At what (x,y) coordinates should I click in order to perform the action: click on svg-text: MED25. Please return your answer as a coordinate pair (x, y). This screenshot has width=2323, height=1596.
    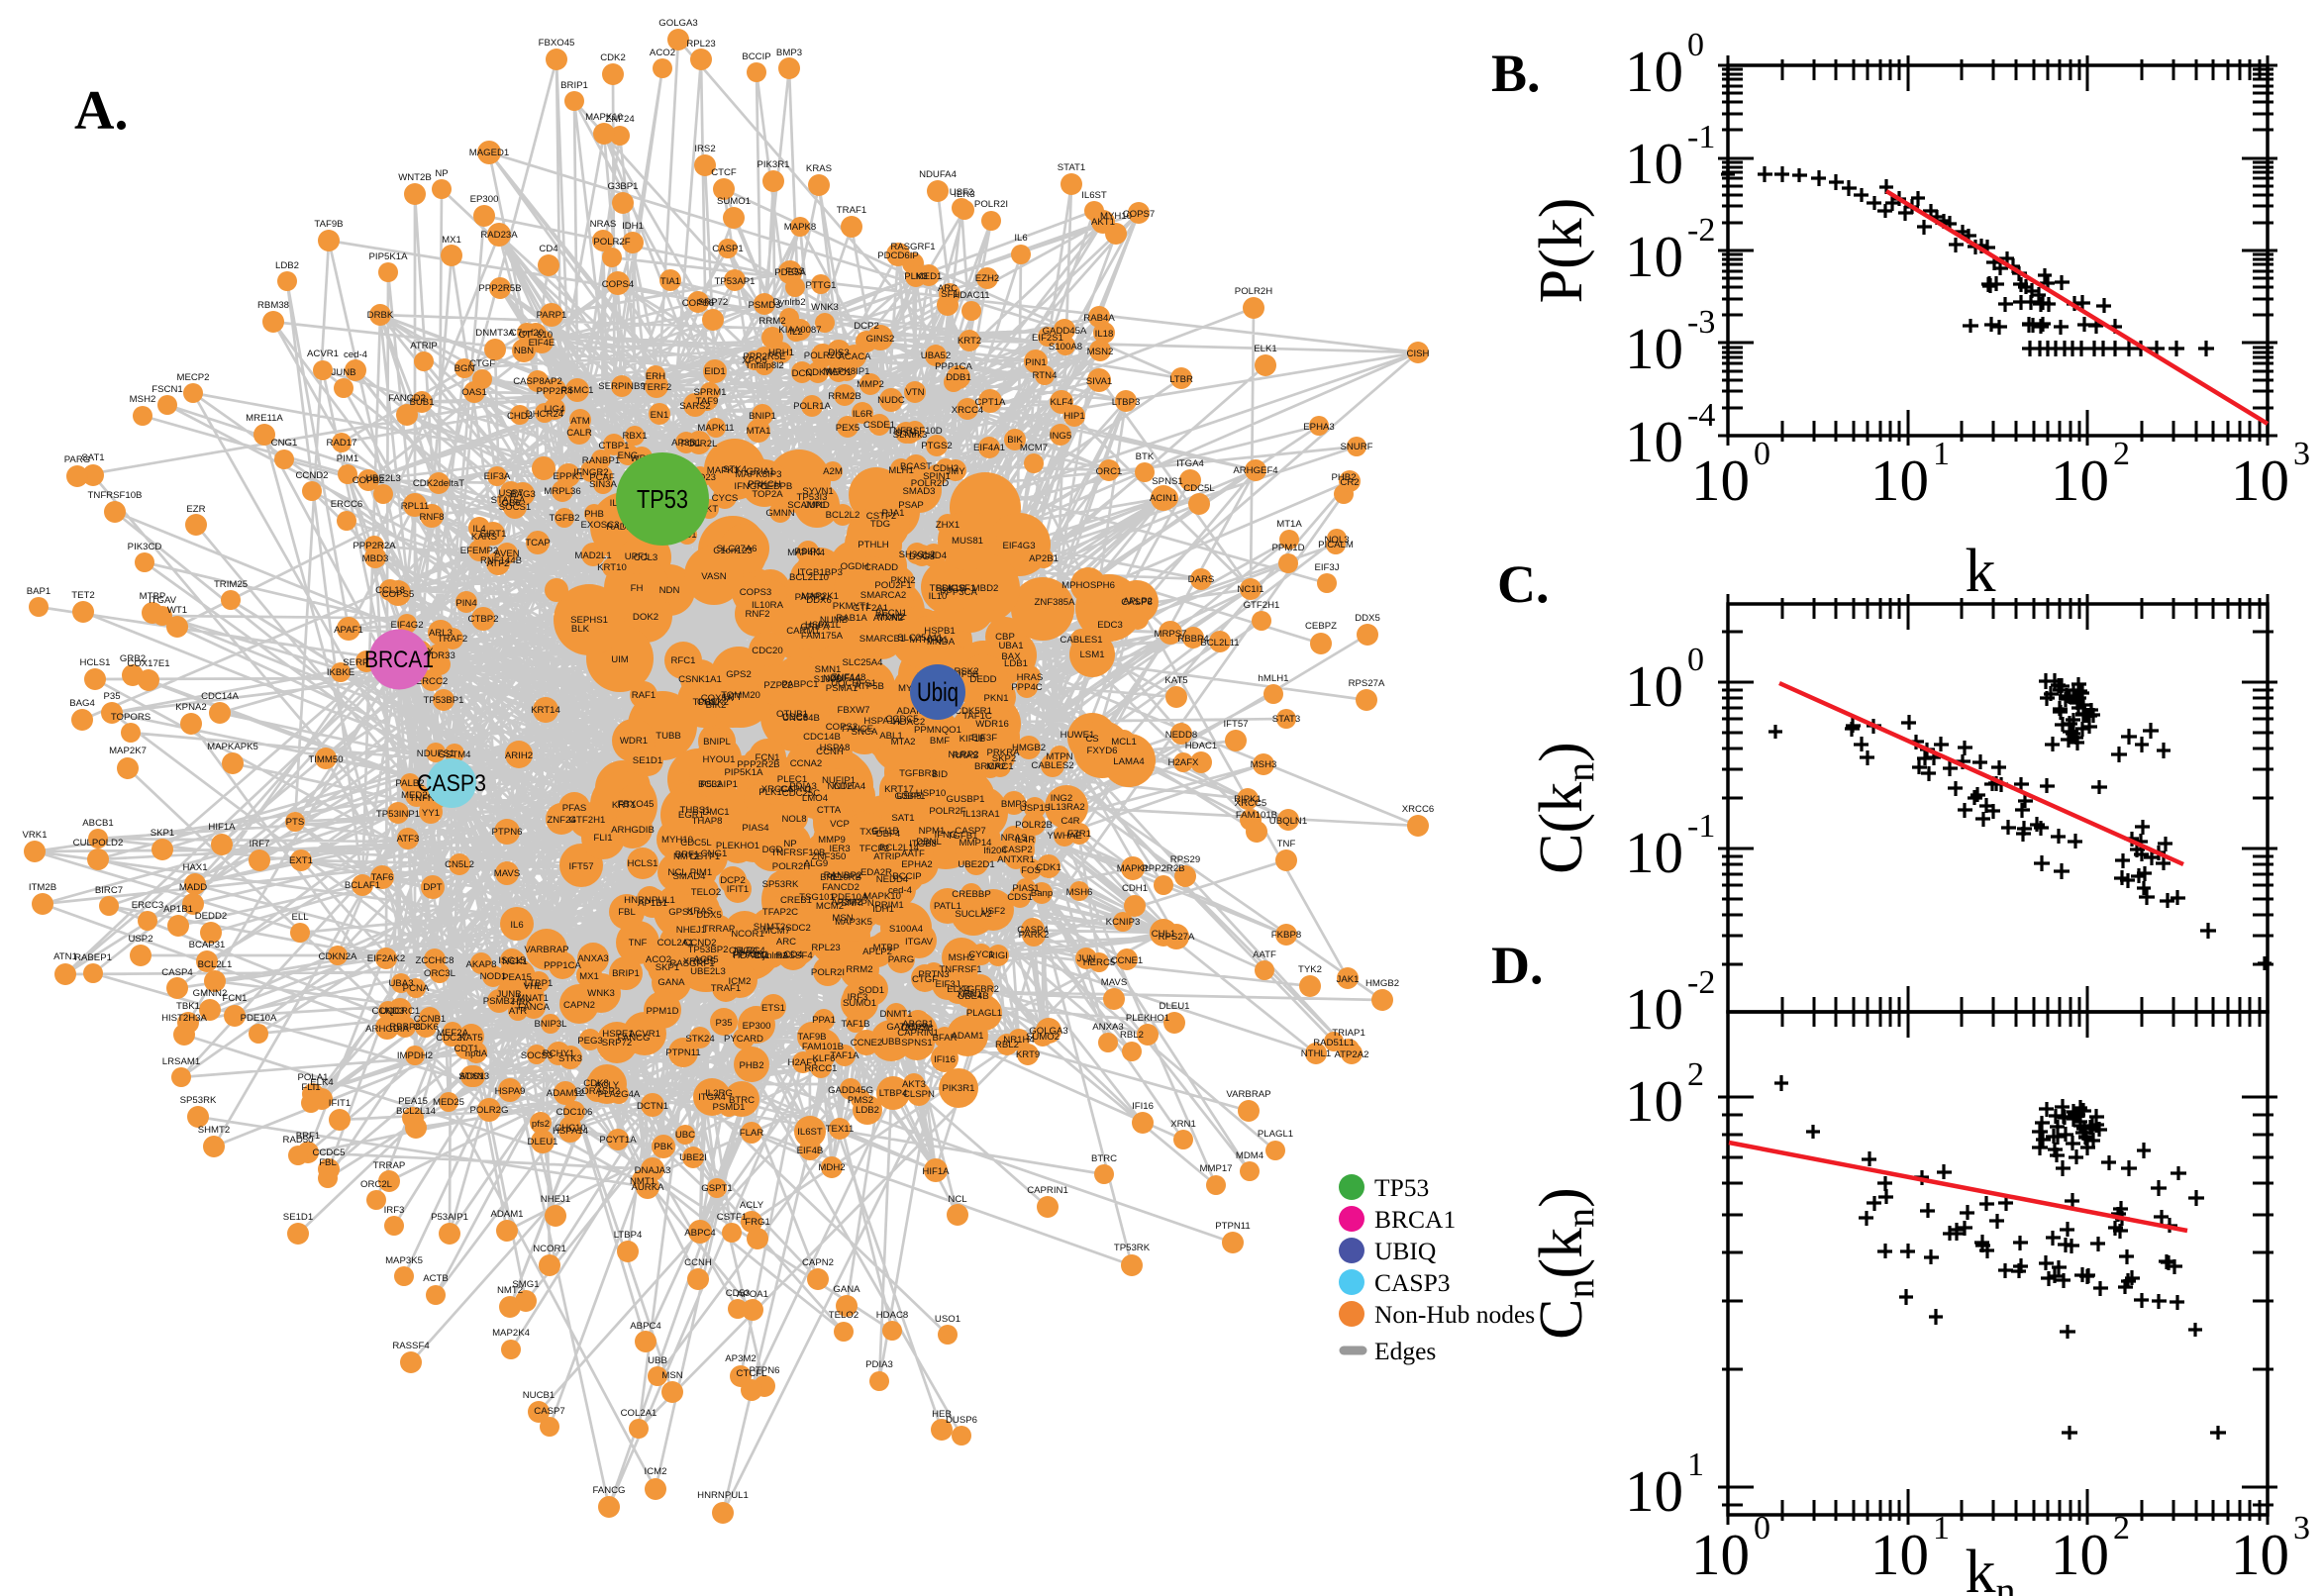
    Looking at the image, I should click on (448, 1102).